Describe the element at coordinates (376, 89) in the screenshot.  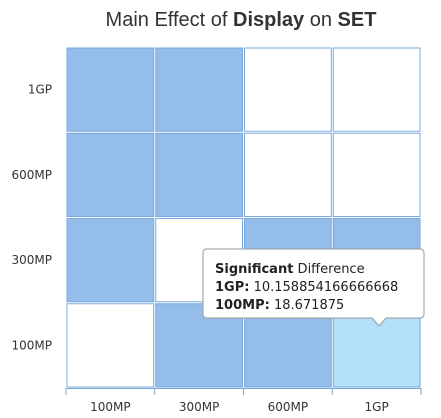
I see `cell-1GP-1GP` at that location.